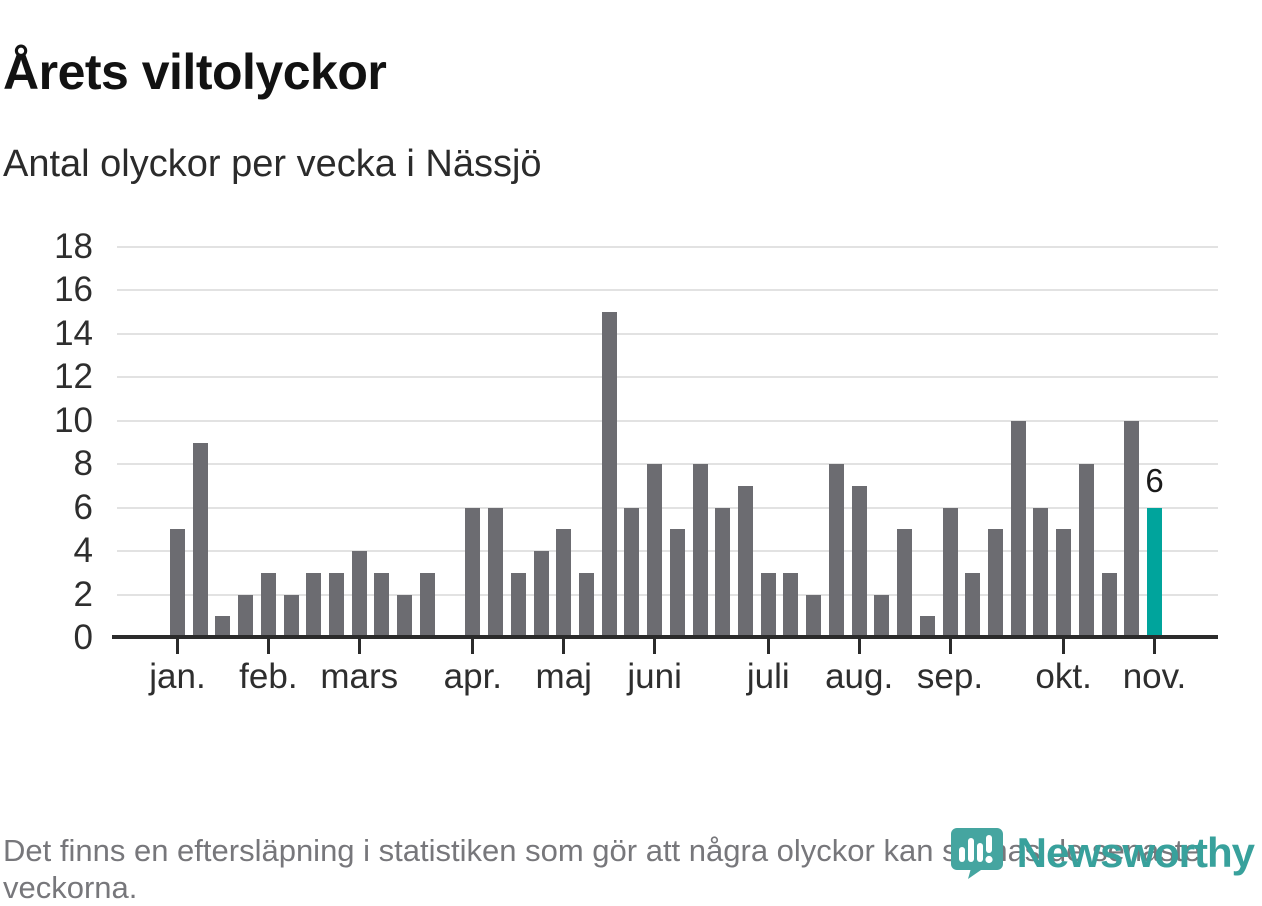 The image size is (1262, 906). What do you see at coordinates (195, 71) in the screenshot?
I see `page-title: Årets viltolyckor` at bounding box center [195, 71].